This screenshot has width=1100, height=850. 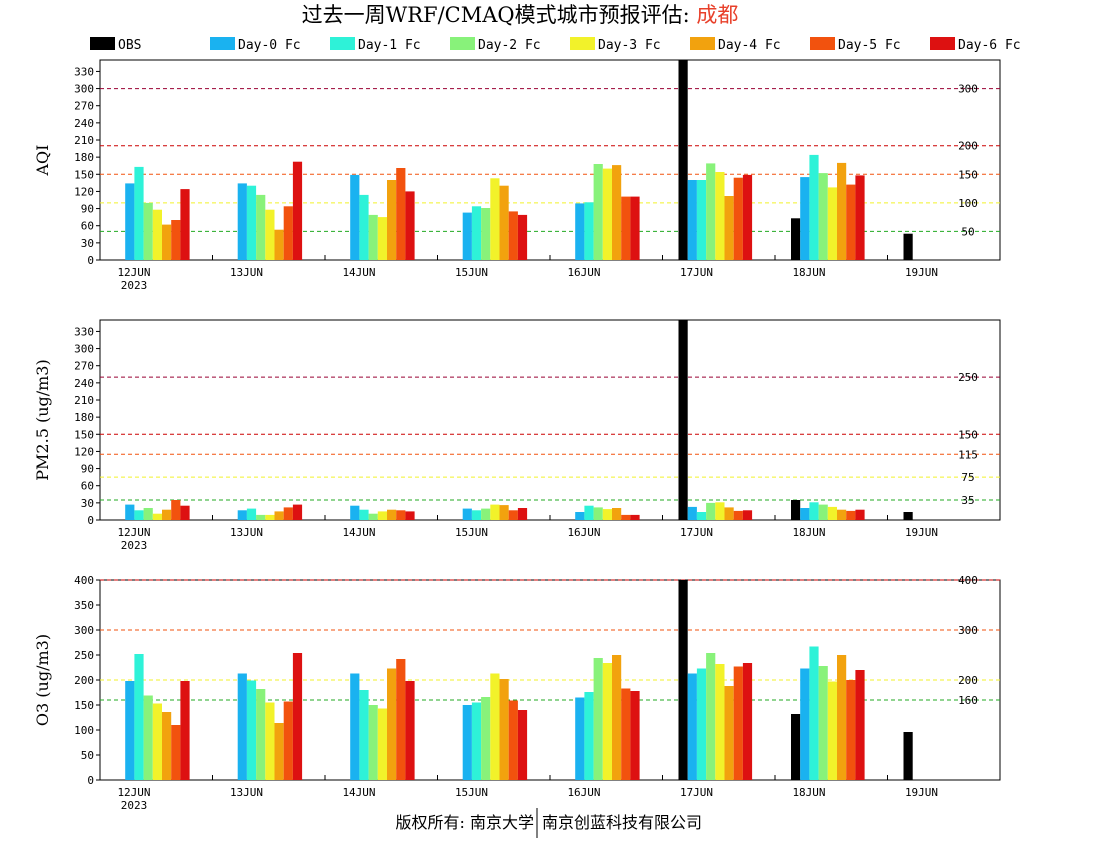 What do you see at coordinates (84, 655) in the screenshot?
I see `y-tick-label: 250` at bounding box center [84, 655].